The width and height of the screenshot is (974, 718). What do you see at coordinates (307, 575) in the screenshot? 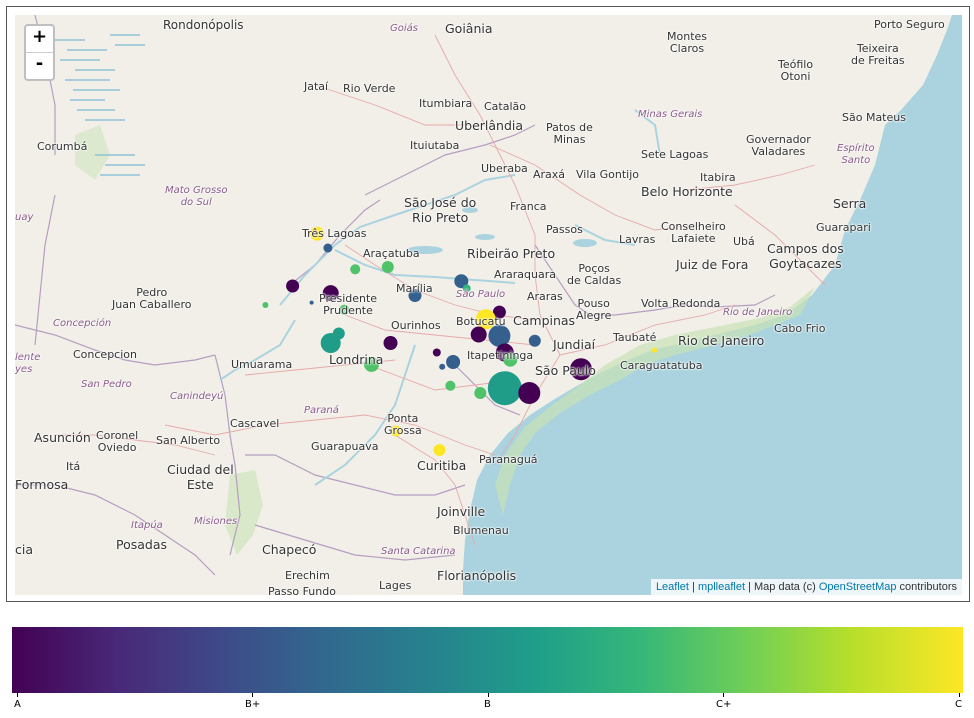
I see `label-erechim: Erechim` at bounding box center [307, 575].